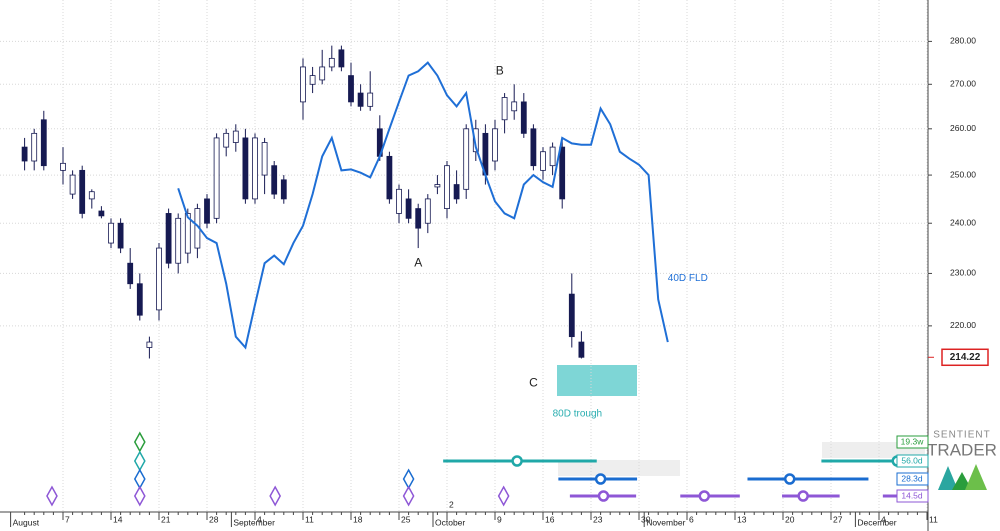 Image resolution: width=1000 pixels, height=531 pixels. I want to click on y-tick-label: 230.00, so click(963, 273).